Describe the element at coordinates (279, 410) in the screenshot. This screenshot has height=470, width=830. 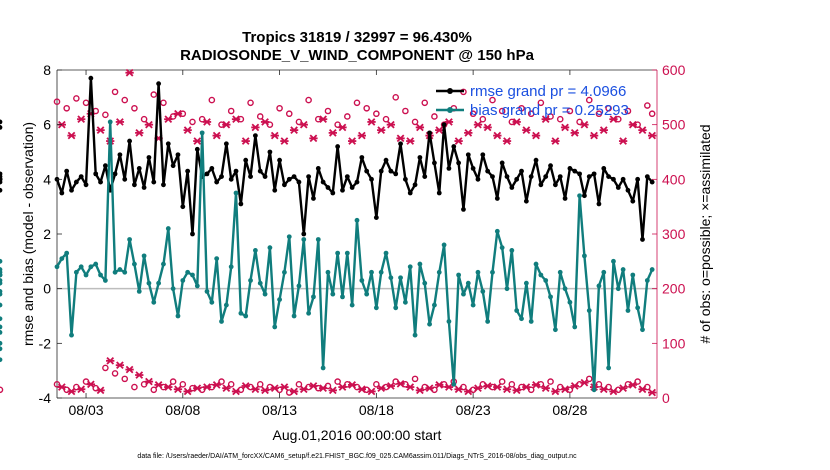
I see `x-tick-label: 08/13` at that location.